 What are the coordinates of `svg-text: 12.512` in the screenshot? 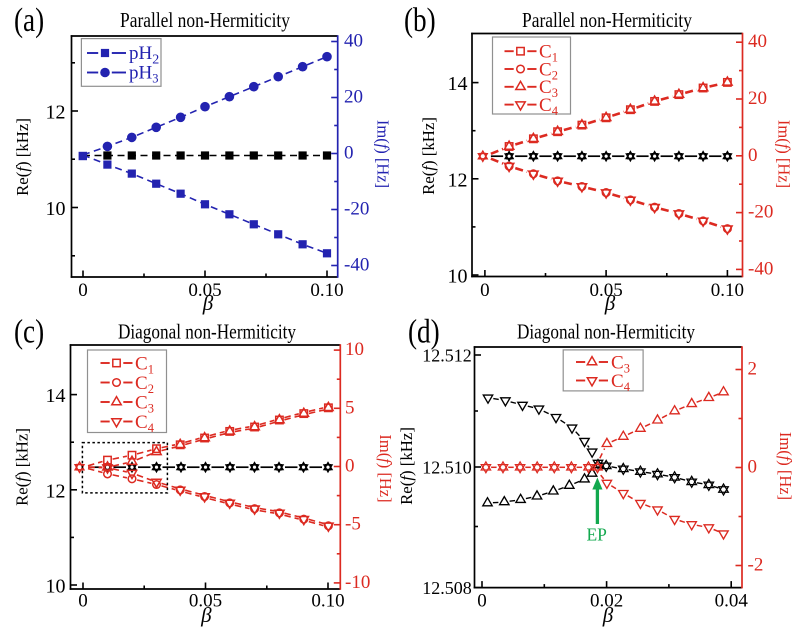 It's located at (447, 356).